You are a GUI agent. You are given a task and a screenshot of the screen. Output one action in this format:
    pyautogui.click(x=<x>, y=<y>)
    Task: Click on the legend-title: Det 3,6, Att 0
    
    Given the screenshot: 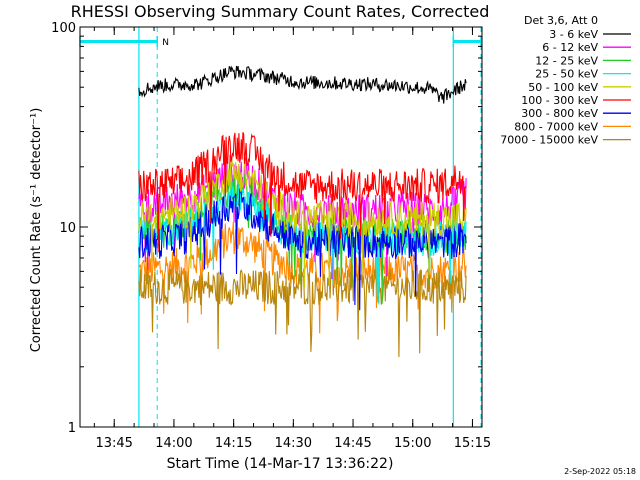 What is the action you would take?
    pyautogui.click(x=561, y=20)
    